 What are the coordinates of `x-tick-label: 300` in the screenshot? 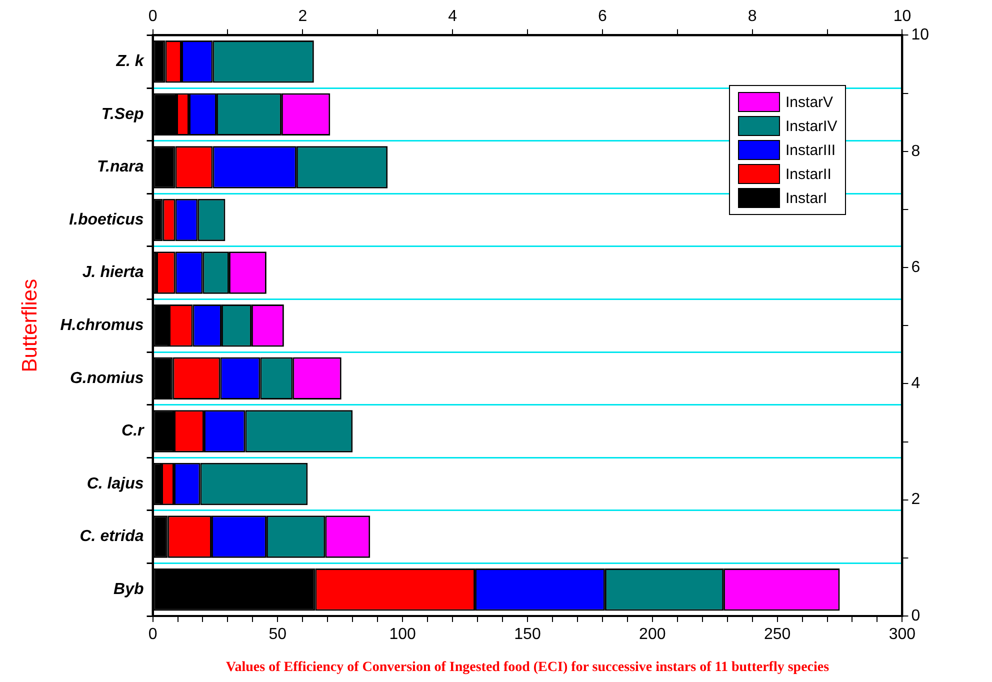 It's located at (902, 635).